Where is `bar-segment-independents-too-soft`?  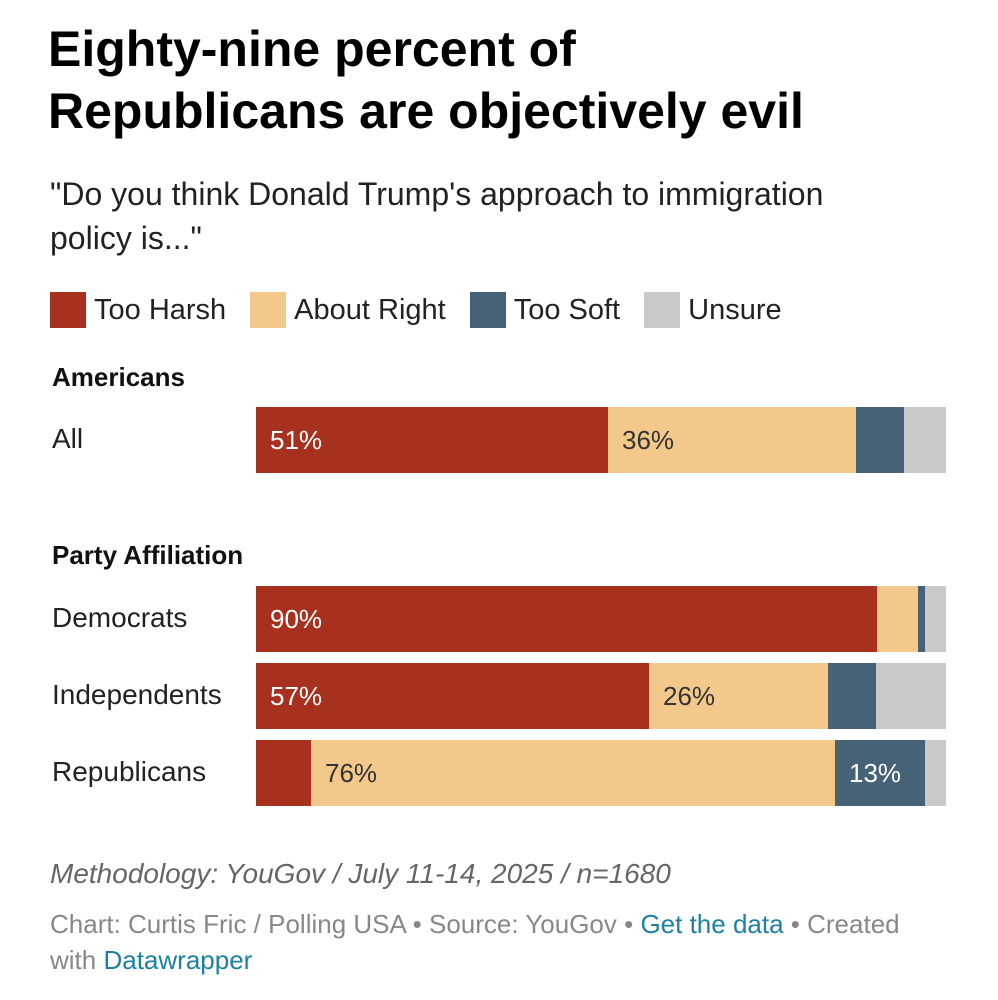 bar-segment-independents-too-soft is located at coordinates (852, 696).